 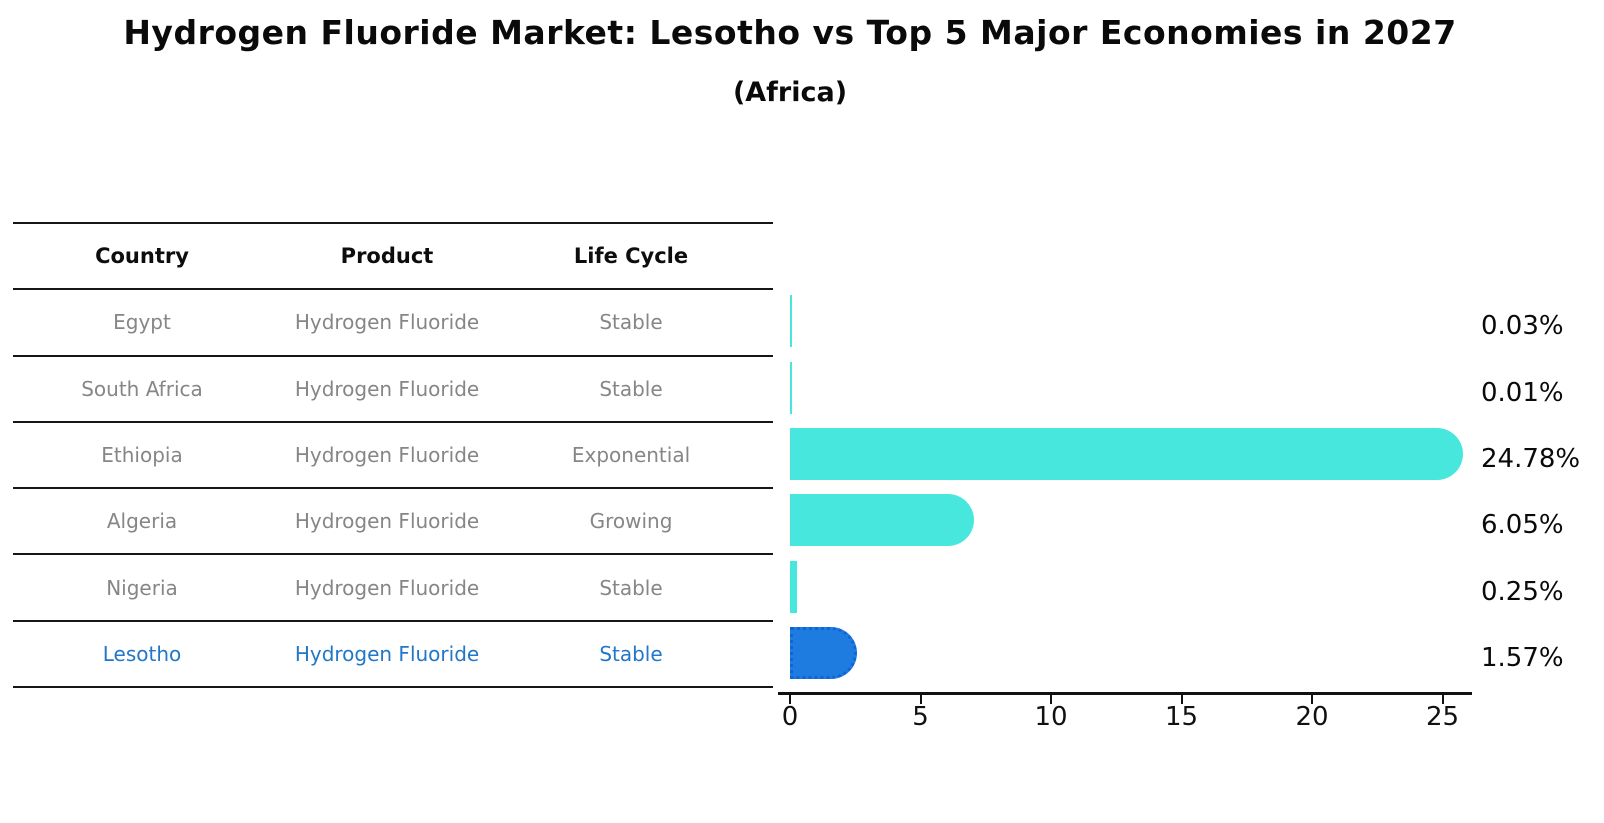 What do you see at coordinates (790, 717) in the screenshot?
I see `x-tick-label: 0` at bounding box center [790, 717].